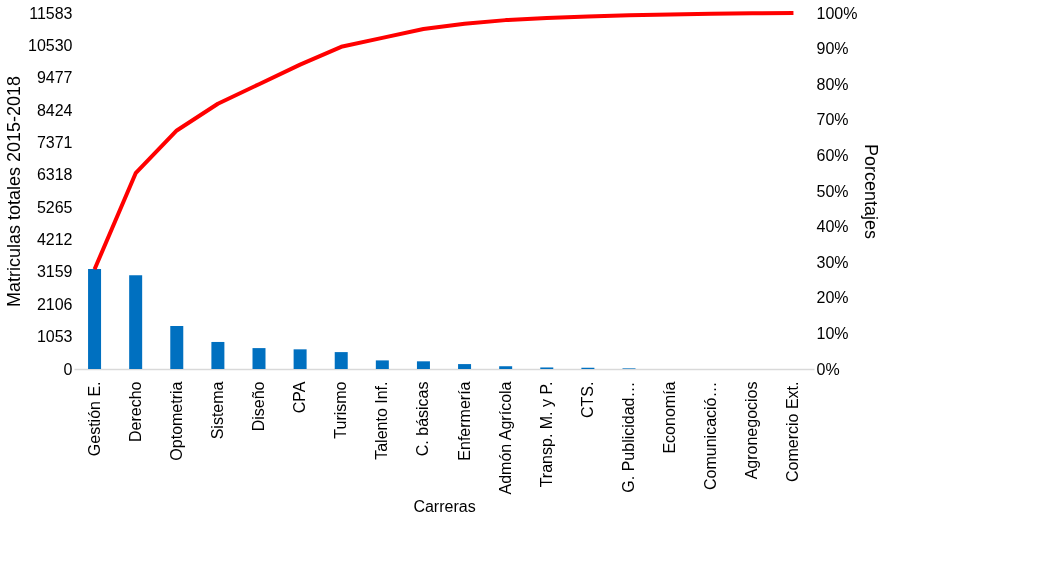  I want to click on x-tick-label: Diseño, so click(258, 406).